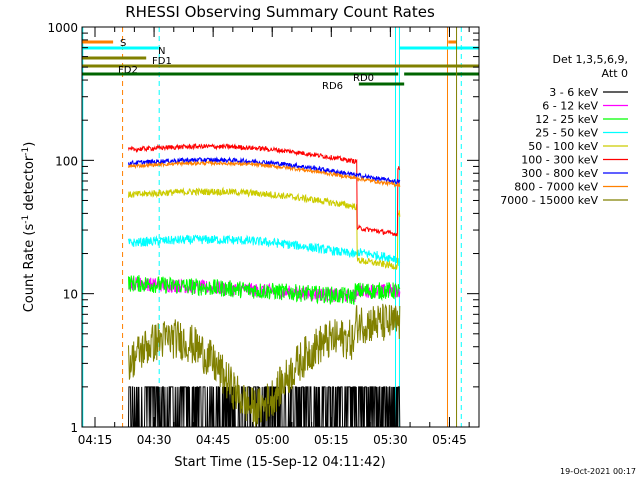 The height and width of the screenshot is (480, 640). Describe the element at coordinates (264, 290) in the screenshot. I see `series-line-12-25-kev` at that location.